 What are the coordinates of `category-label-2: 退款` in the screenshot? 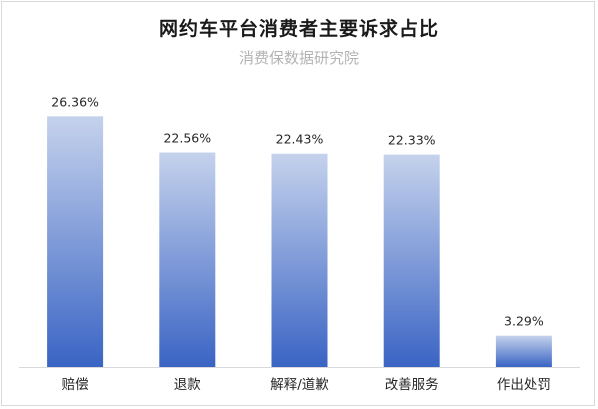 It's located at (187, 385).